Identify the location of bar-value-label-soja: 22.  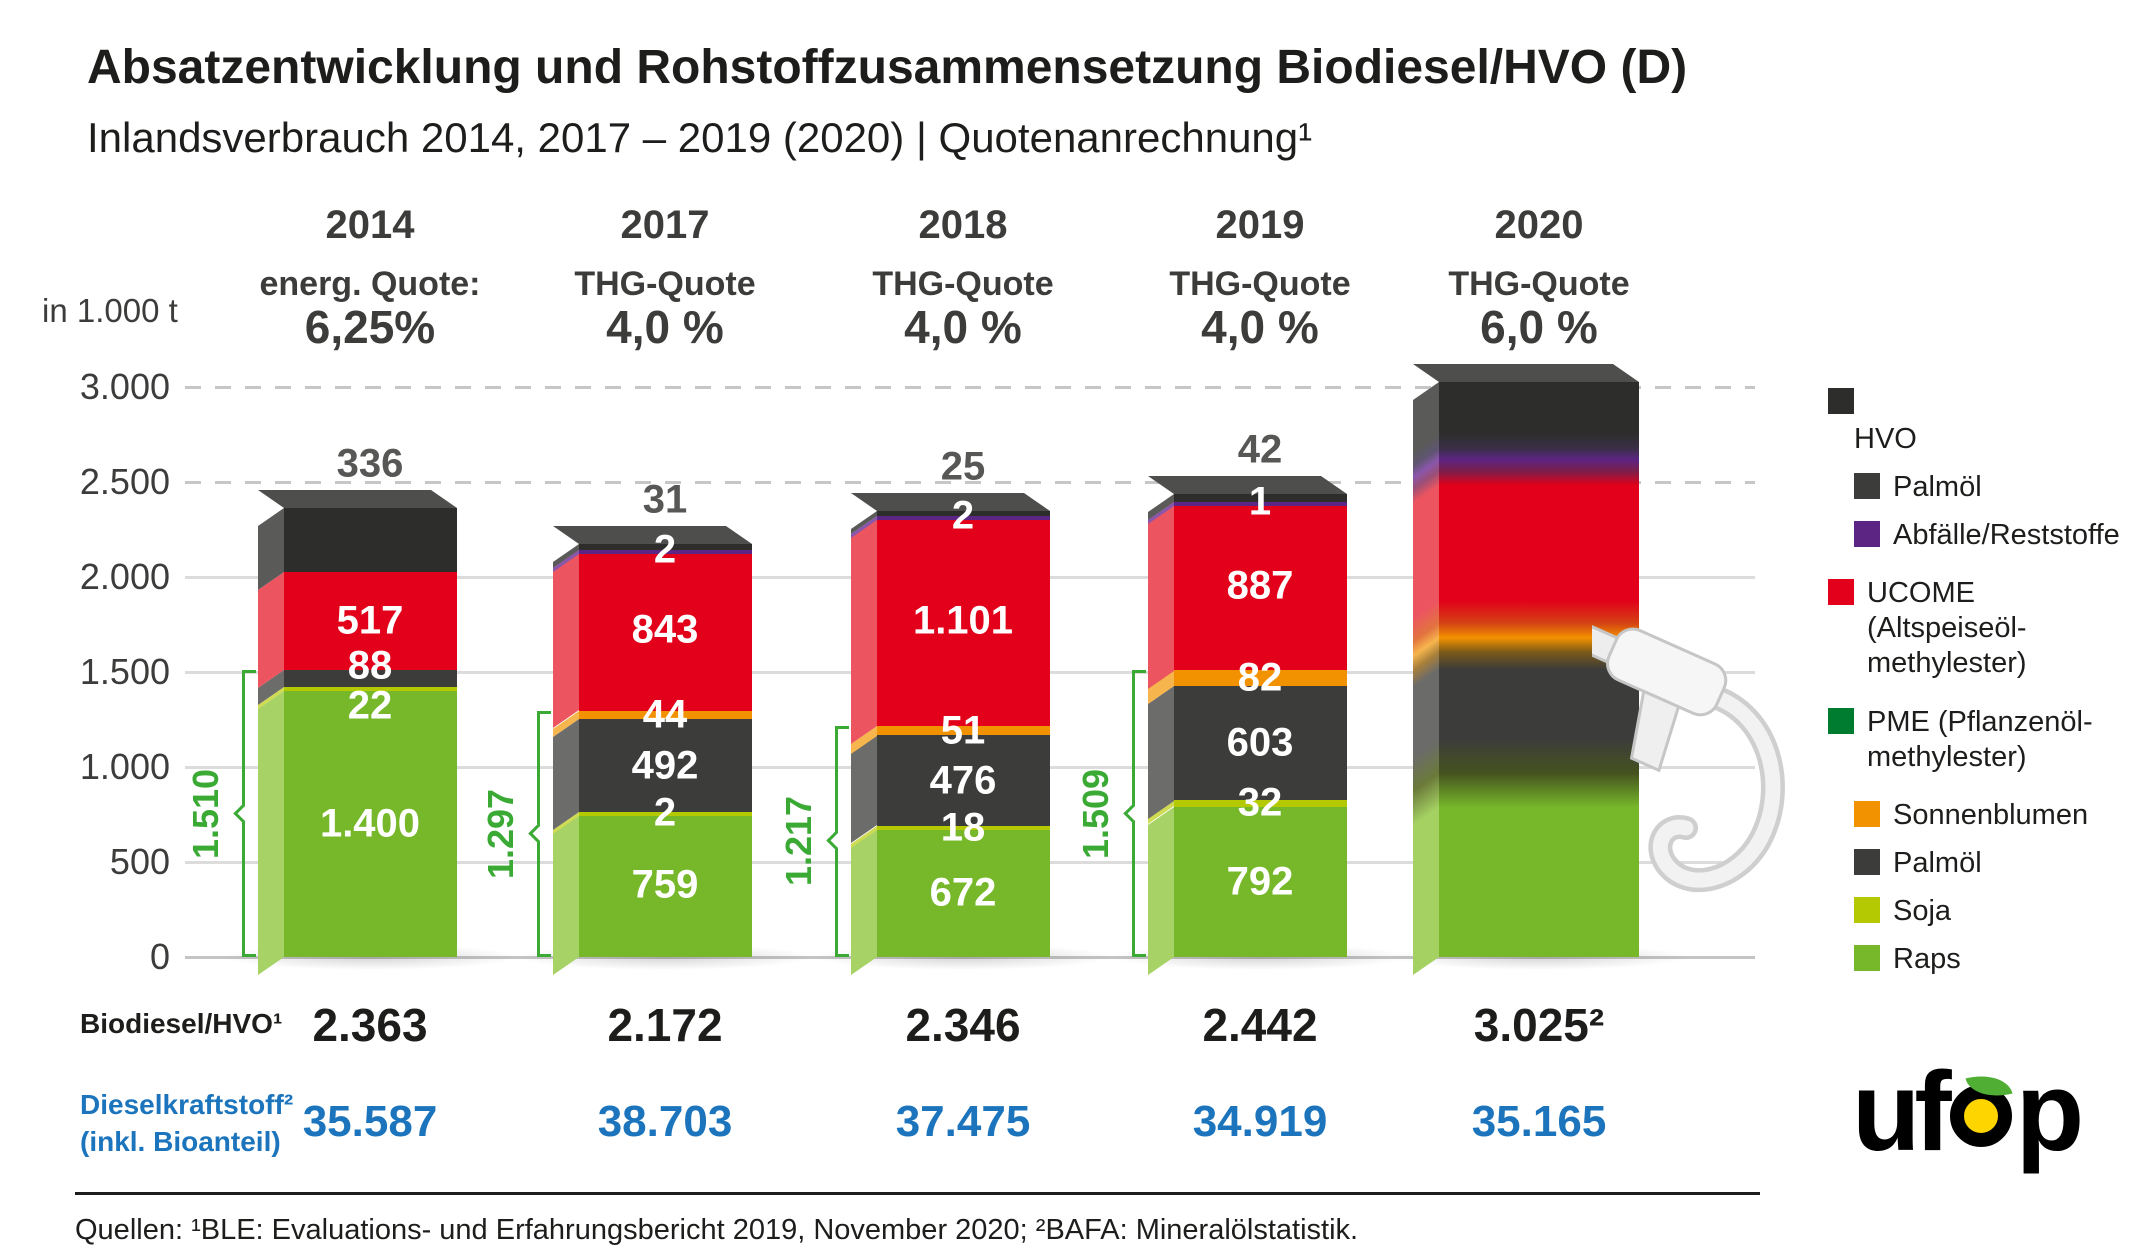
(370, 705).